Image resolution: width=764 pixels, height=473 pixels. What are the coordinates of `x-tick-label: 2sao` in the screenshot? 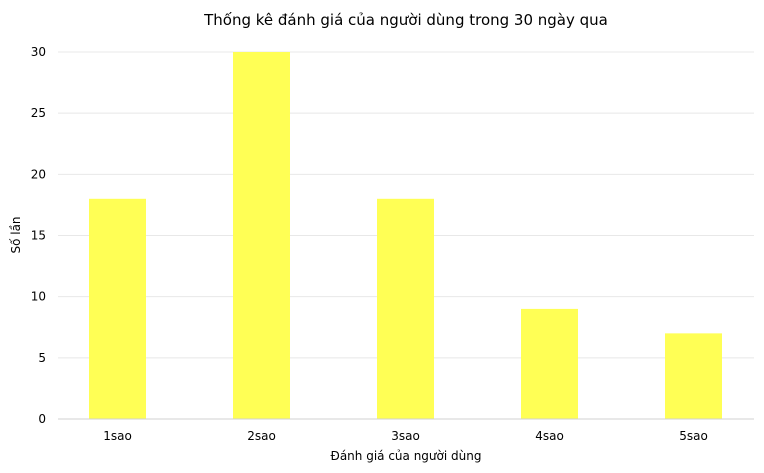 It's located at (261, 436).